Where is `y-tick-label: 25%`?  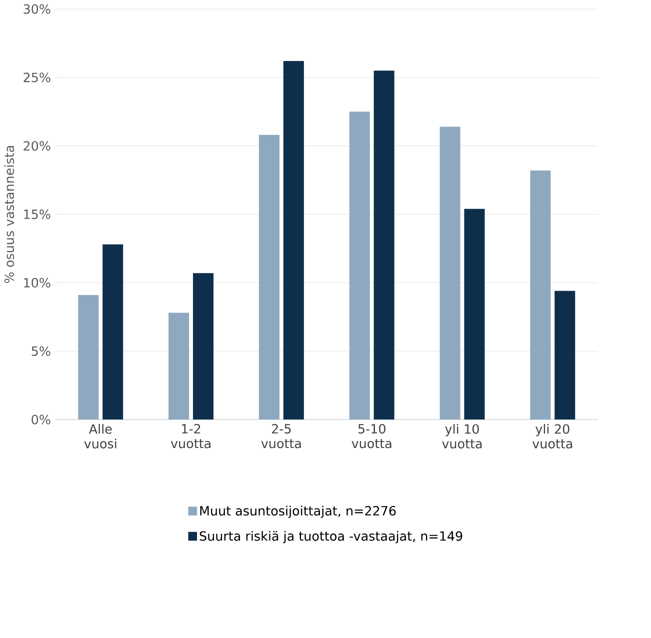 y-tick-label: 25% is located at coordinates (37, 77).